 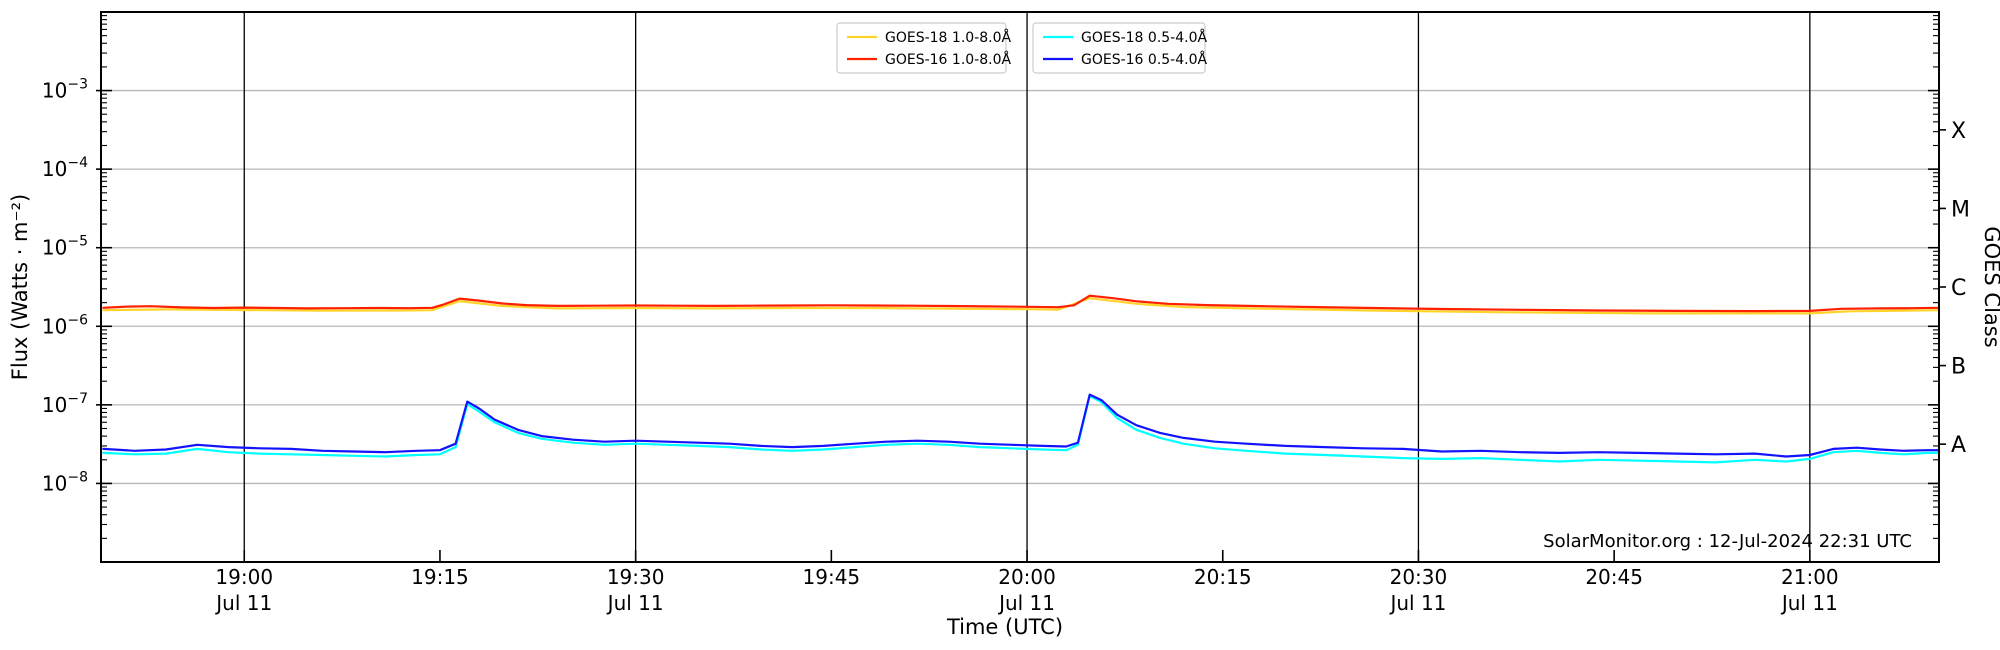 I want to click on x-axis-title: Time (UTC), so click(x=1004, y=627).